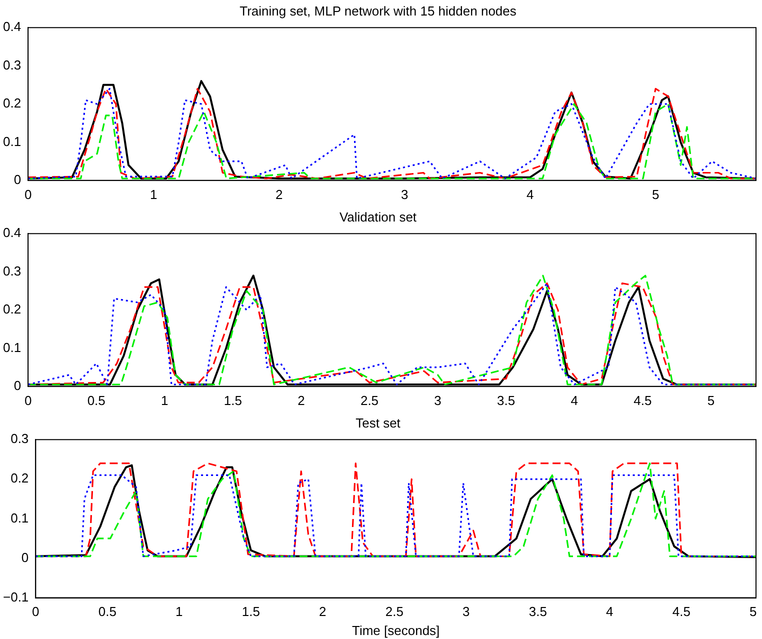  I want to click on x-tick-label: 0, so click(36, 612).